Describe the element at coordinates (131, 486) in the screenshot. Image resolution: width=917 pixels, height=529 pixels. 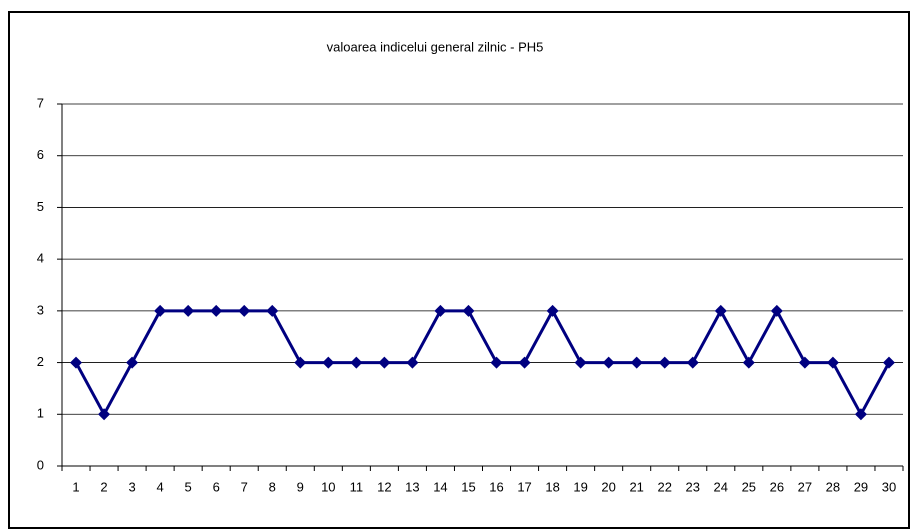
I see `x-tick-label: 3` at that location.